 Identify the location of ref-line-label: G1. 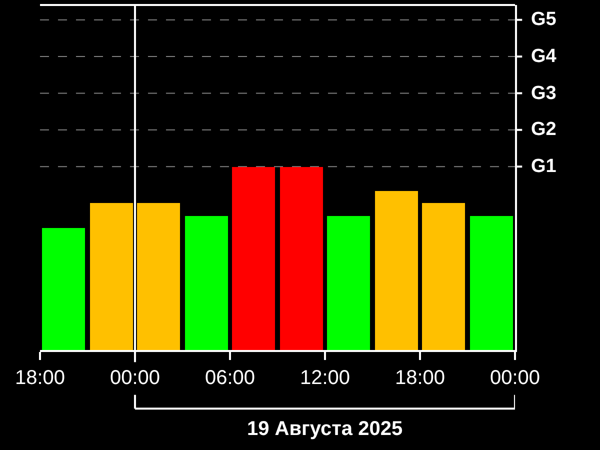
(544, 166).